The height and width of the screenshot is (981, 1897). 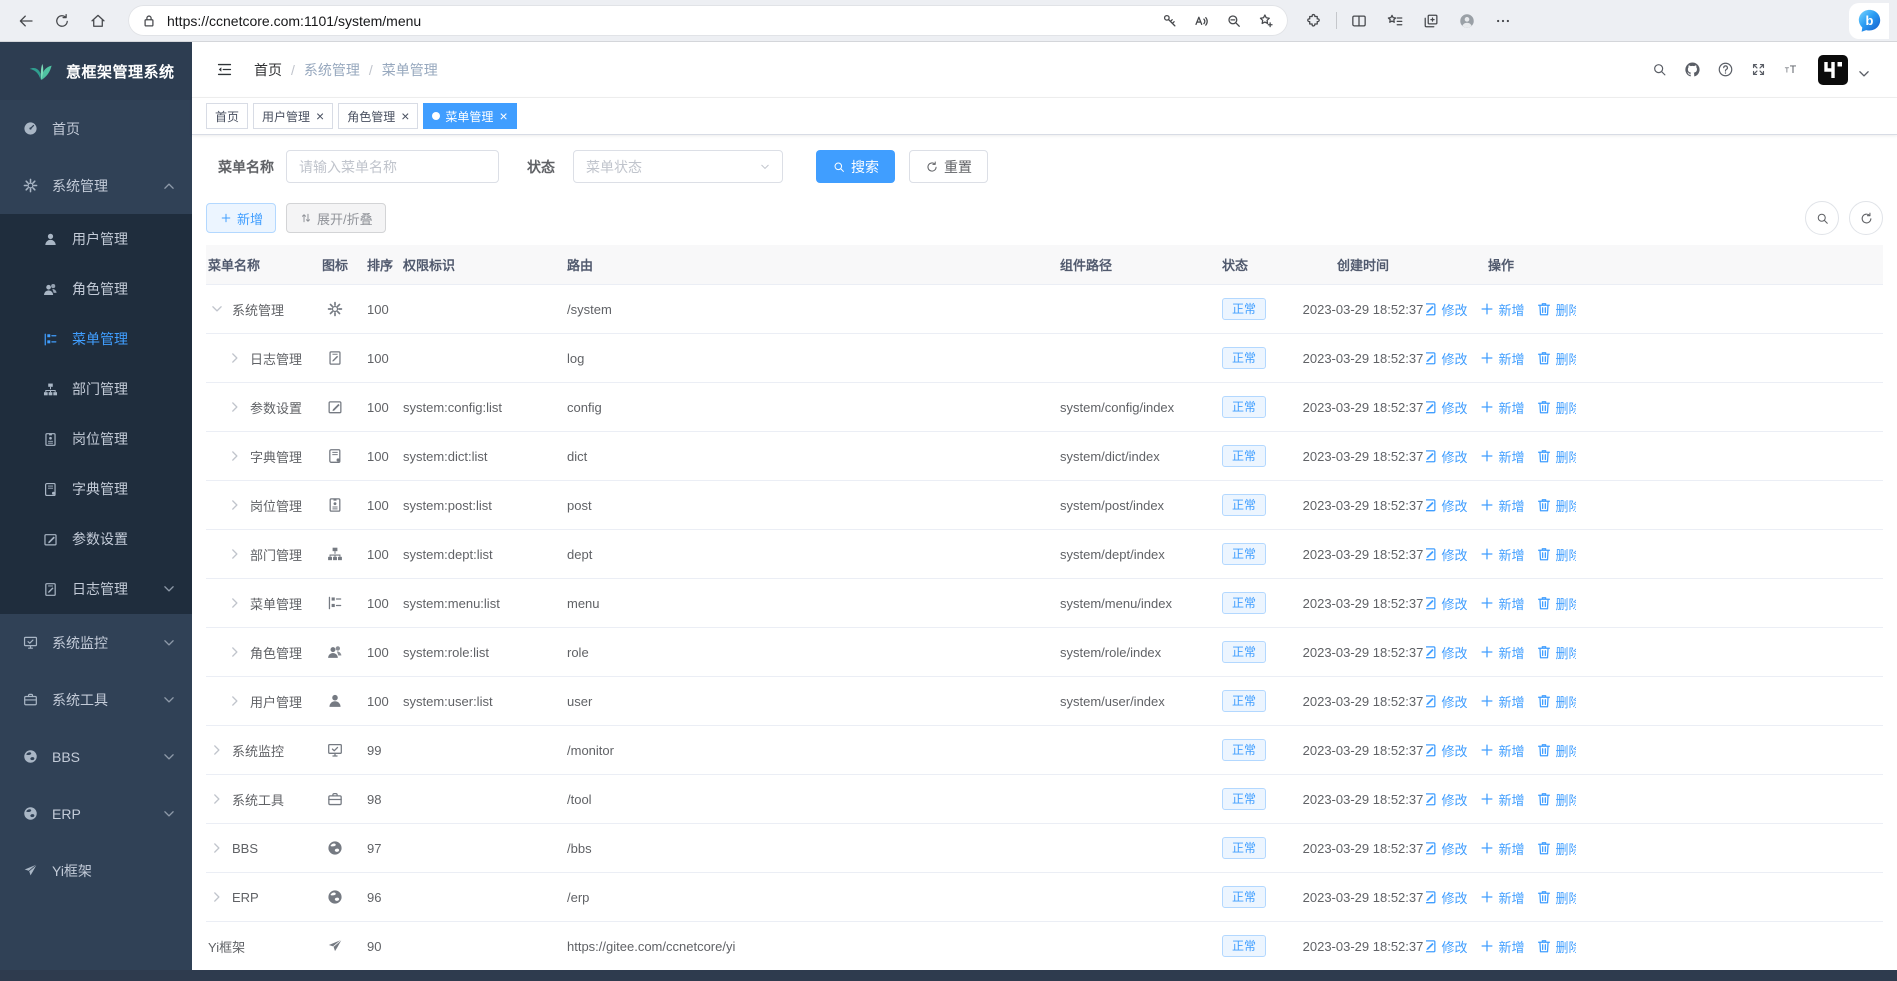 What do you see at coordinates (96, 870) in the screenshot?
I see `sidebar-item-yi: Yi框架` at bounding box center [96, 870].